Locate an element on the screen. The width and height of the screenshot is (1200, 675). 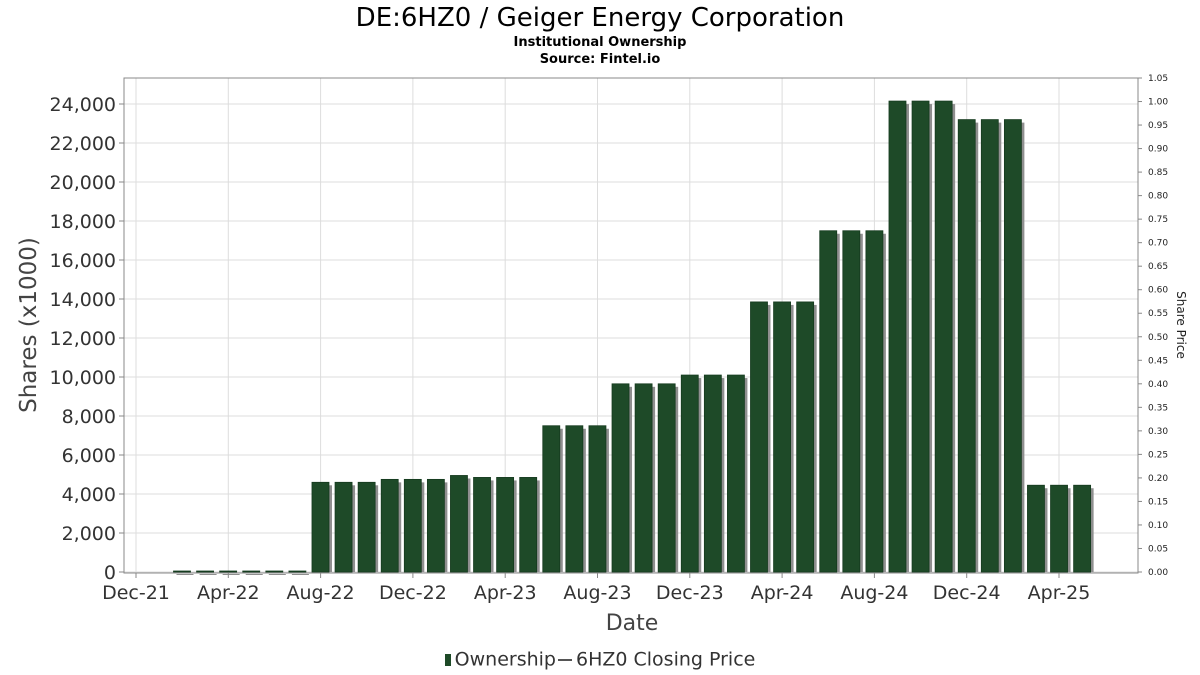
y-tick-label: 10,000 is located at coordinates (83, 378).